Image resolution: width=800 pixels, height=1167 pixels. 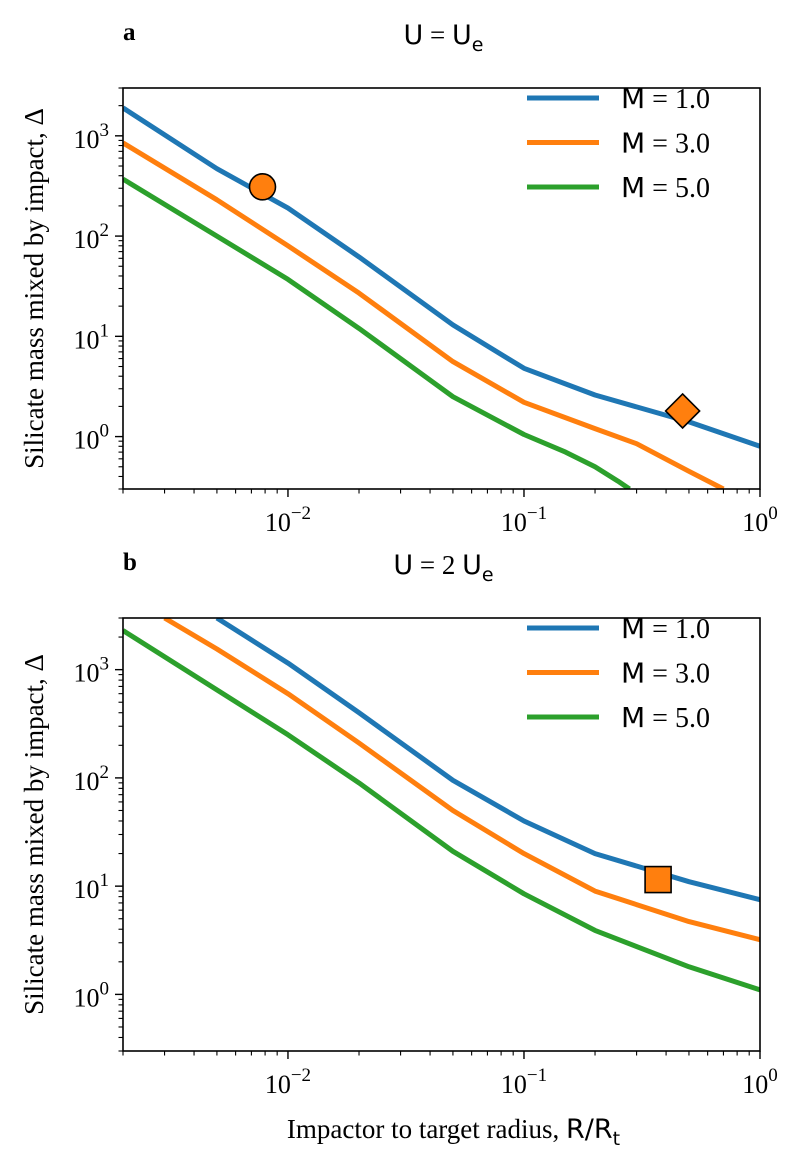 What do you see at coordinates (129, 32) in the screenshot?
I see `panel-letter: a` at bounding box center [129, 32].